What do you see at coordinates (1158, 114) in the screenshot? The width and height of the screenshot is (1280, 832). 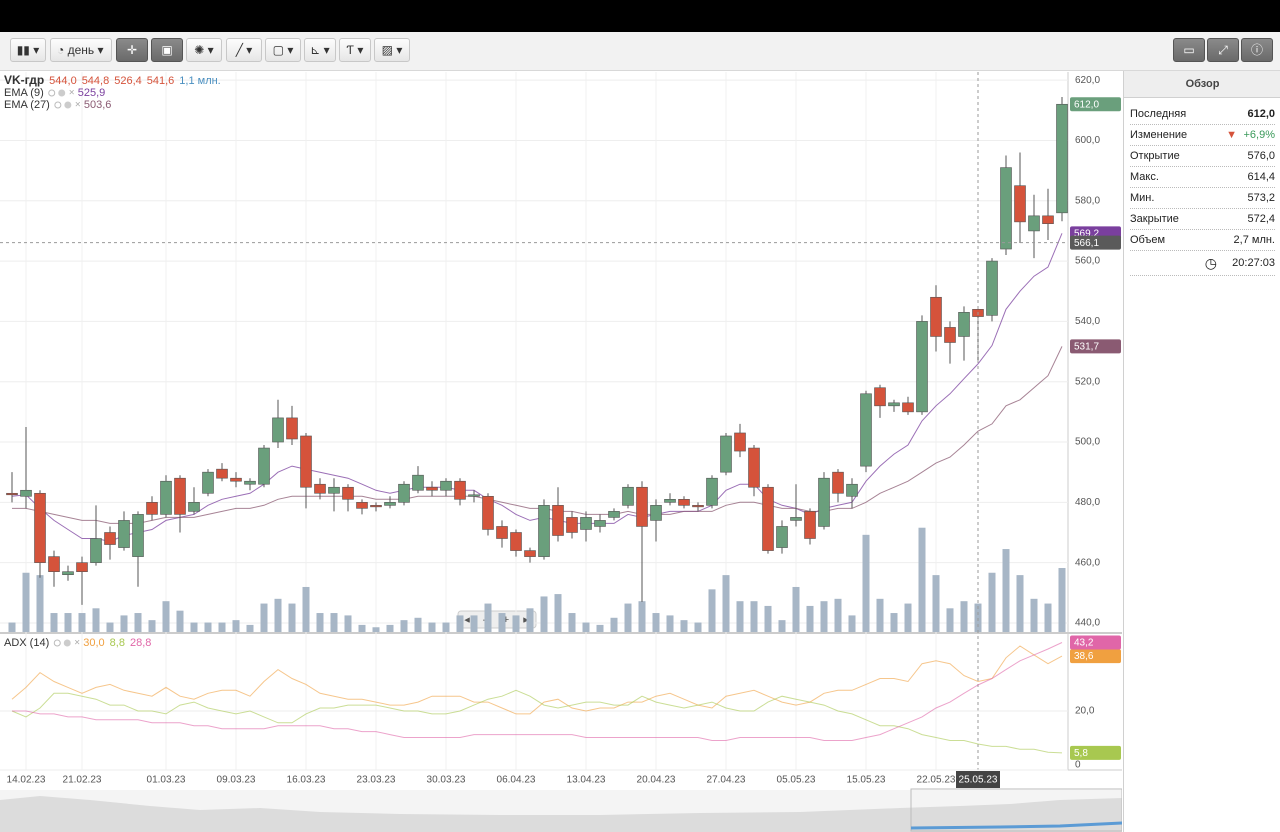 I see `row-key: Последняя` at bounding box center [1158, 114].